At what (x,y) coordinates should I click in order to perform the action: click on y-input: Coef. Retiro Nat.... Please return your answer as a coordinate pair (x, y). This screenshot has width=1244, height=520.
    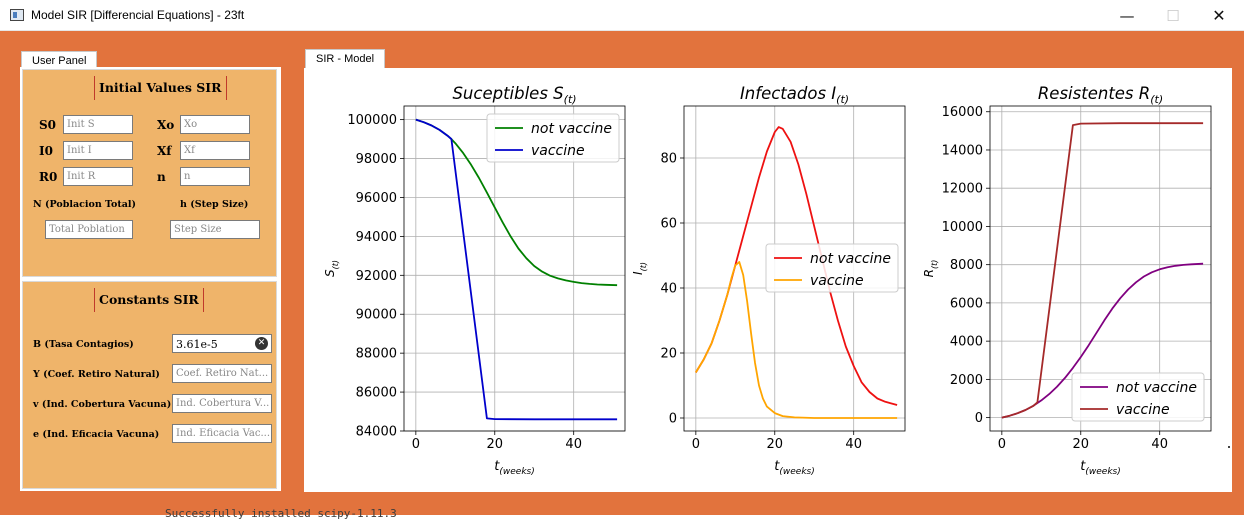
    Looking at the image, I should click on (222, 373).